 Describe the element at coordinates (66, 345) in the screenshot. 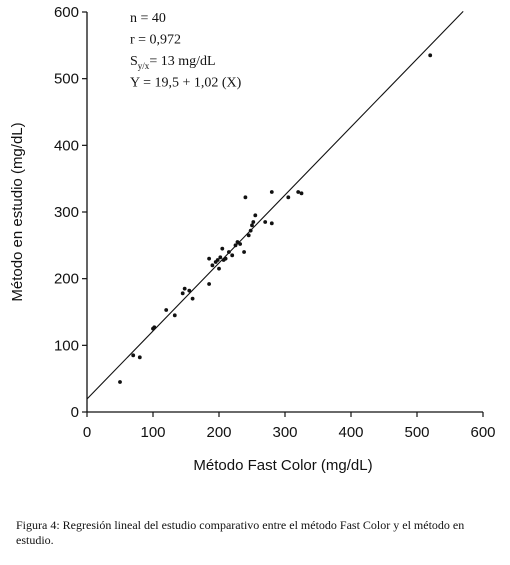

I see `y-tick-label: 100` at that location.